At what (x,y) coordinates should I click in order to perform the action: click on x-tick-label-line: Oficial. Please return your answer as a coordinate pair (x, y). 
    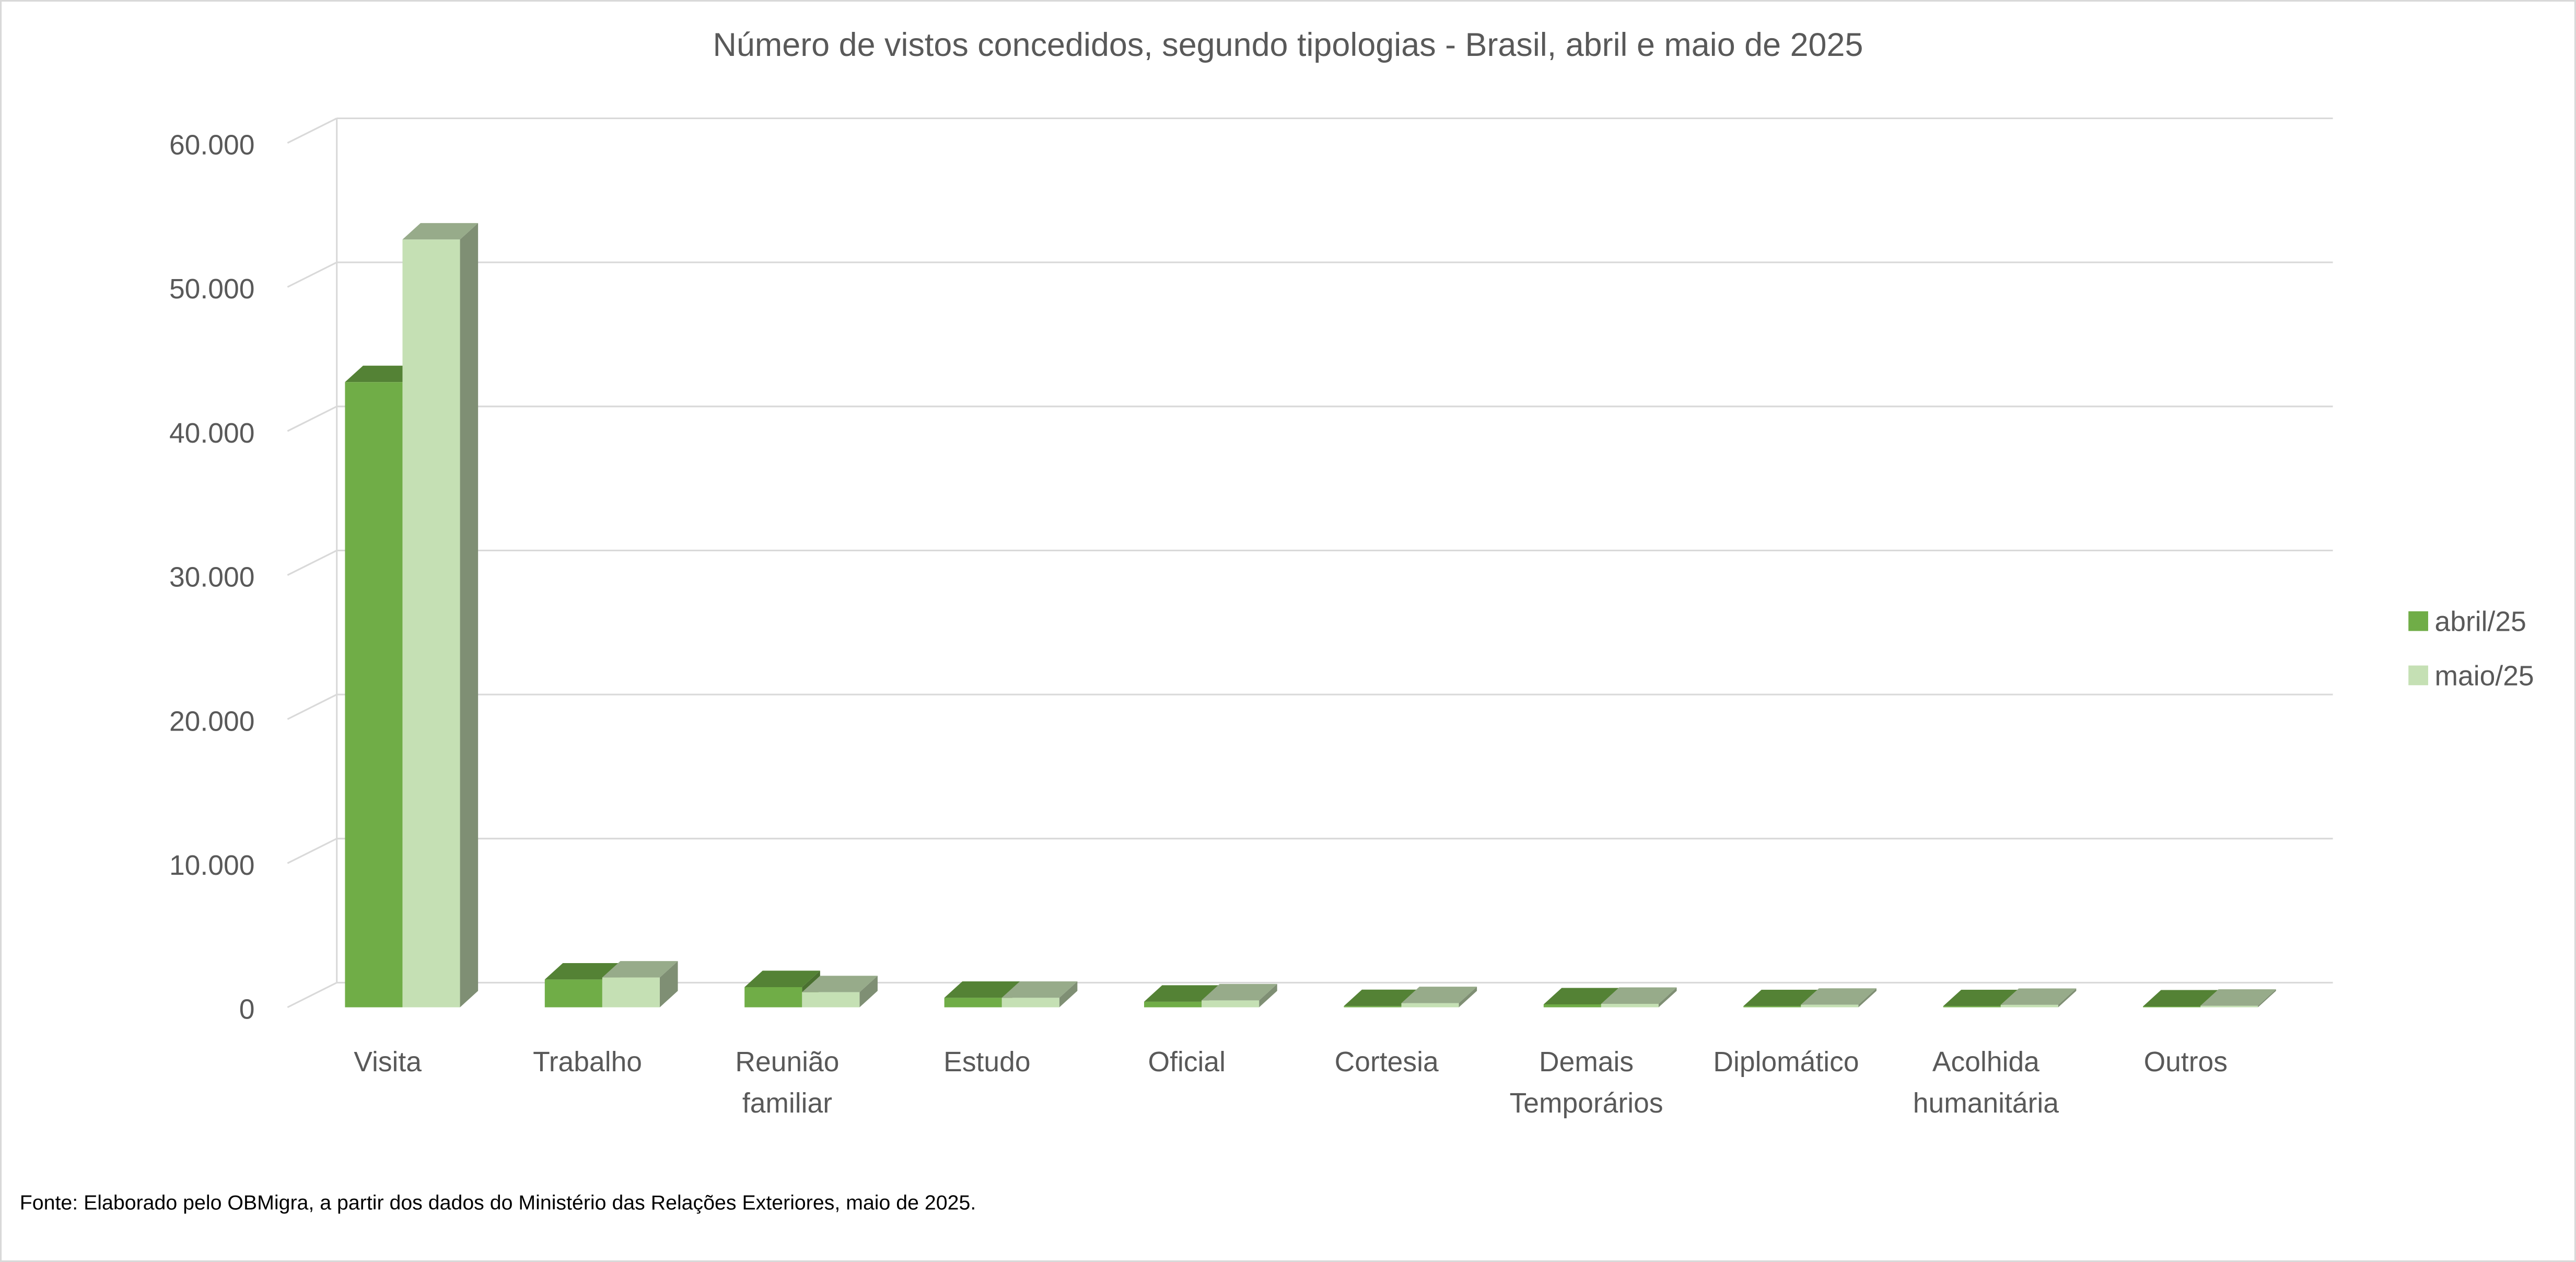
    Looking at the image, I should click on (1187, 1062).